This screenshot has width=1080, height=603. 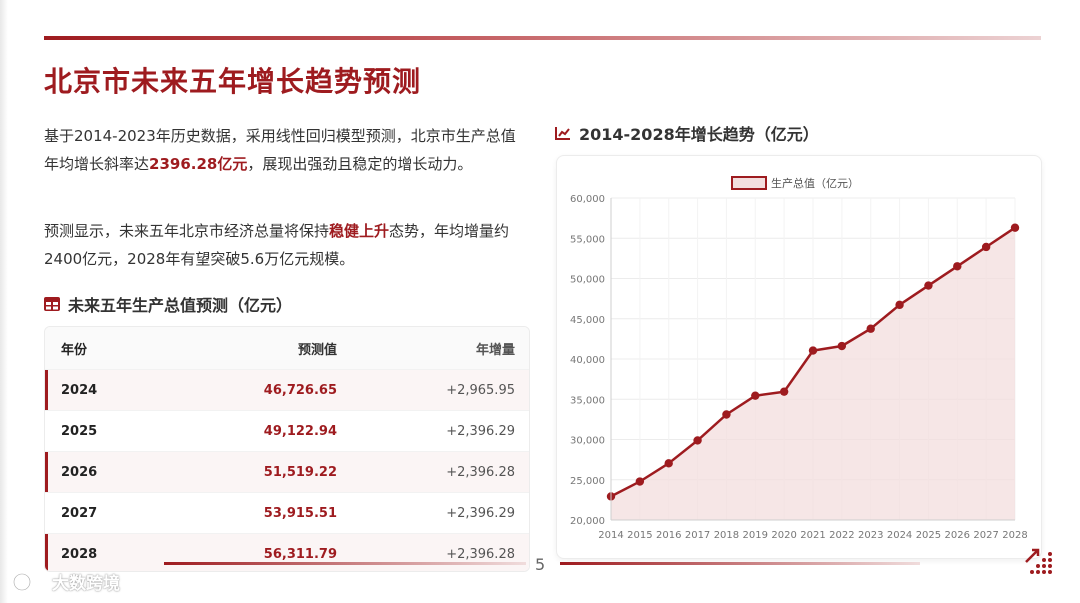 What do you see at coordinates (587, 441) in the screenshot?
I see `y-tick-label: 30,000` at bounding box center [587, 441].